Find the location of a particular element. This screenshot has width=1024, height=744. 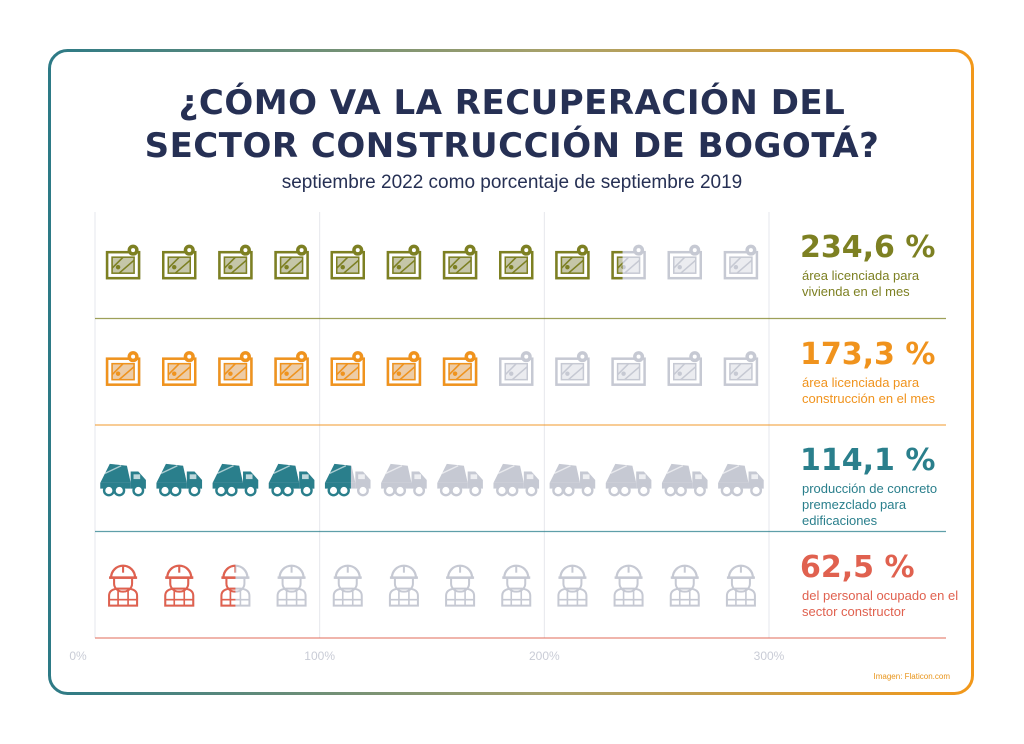

icon-row-vivienda is located at coordinates (432, 261).